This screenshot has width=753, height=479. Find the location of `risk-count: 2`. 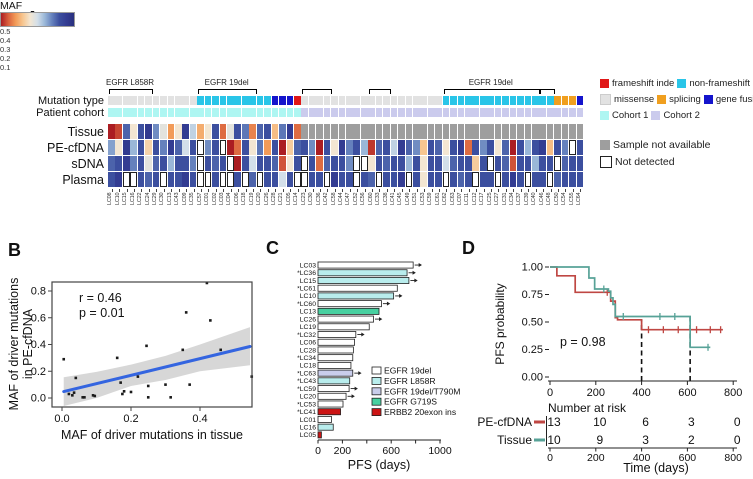

risk-count: 2 is located at coordinates (691, 440).